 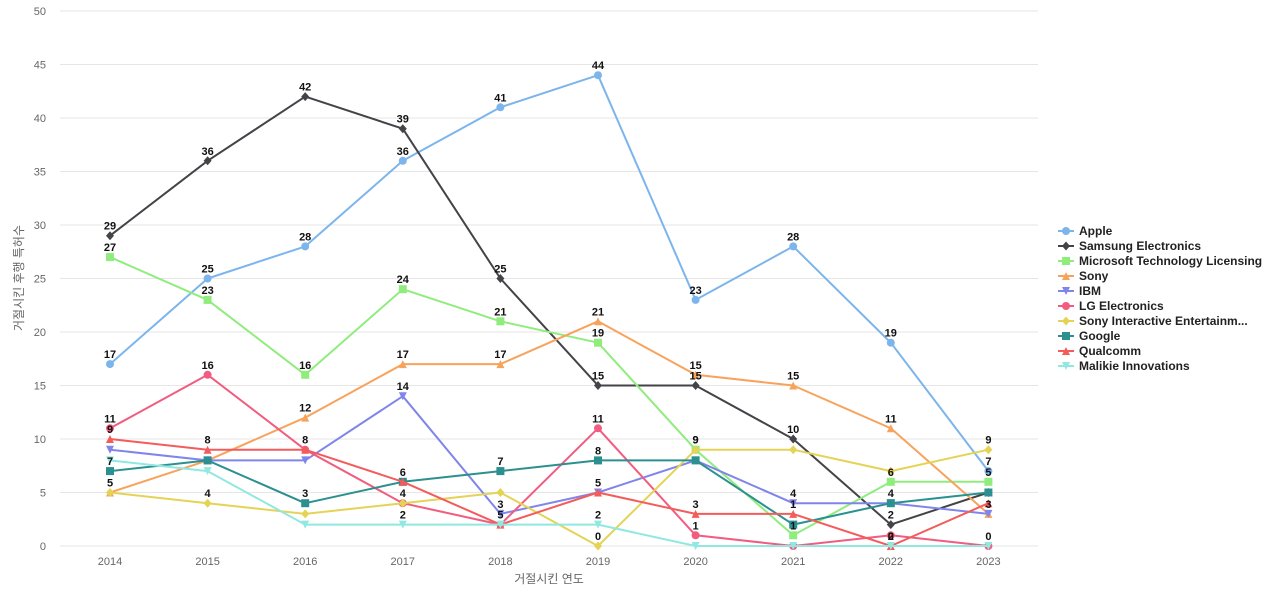 I want to click on y-tick-label: 45, so click(x=40, y=66).